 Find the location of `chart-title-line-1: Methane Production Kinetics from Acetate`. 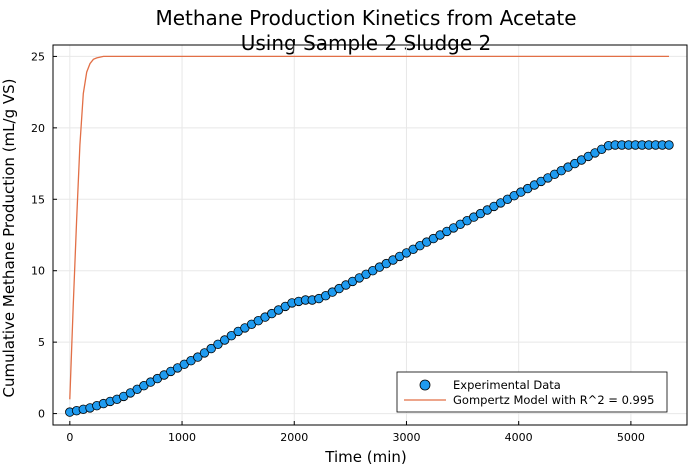

chart-title-line-1: Methane Production Kinetics from Acetate is located at coordinates (365, 18).